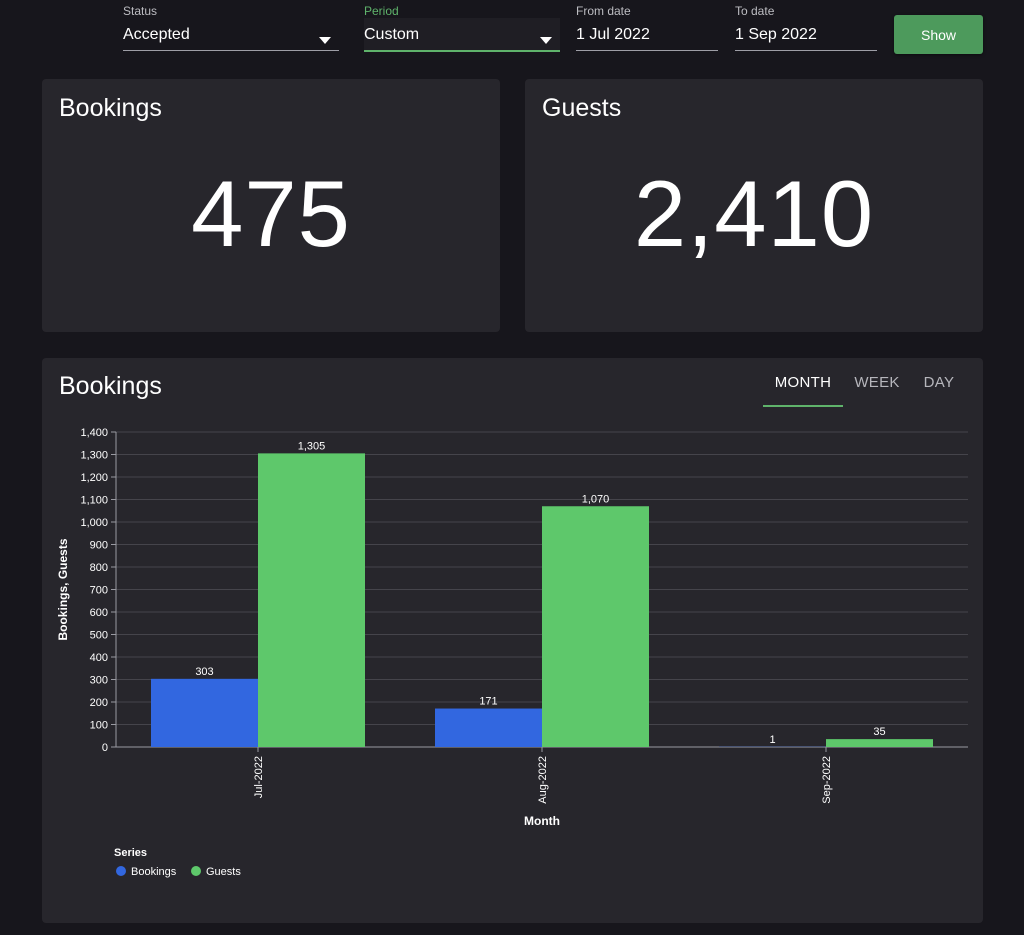 This screenshot has width=1024, height=935. Describe the element at coordinates (879, 732) in the screenshot. I see `data-label: 35` at that location.